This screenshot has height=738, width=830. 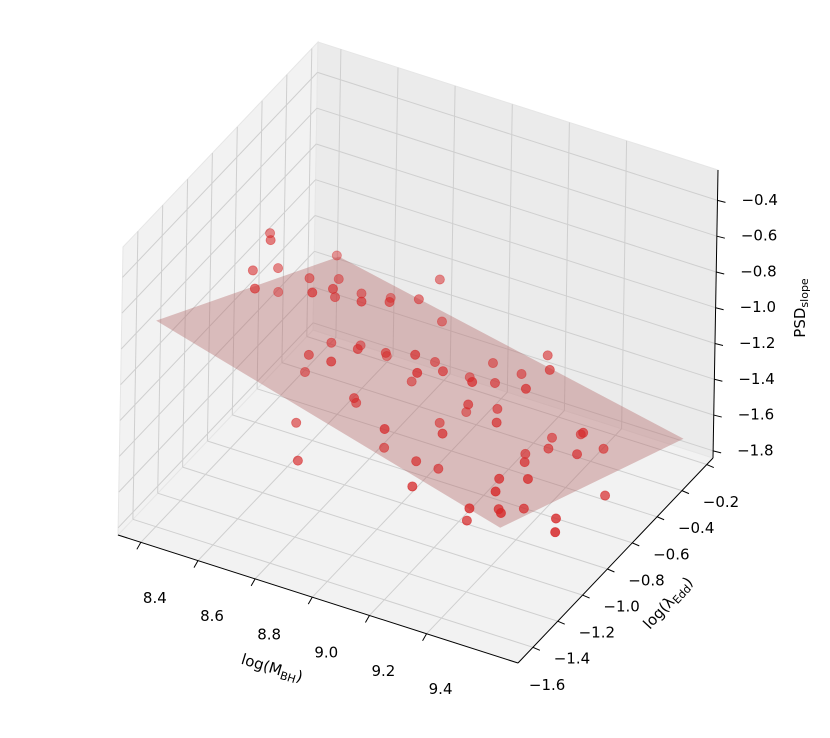 I want to click on z-axis-label: PSDslope, so click(x=801, y=308).